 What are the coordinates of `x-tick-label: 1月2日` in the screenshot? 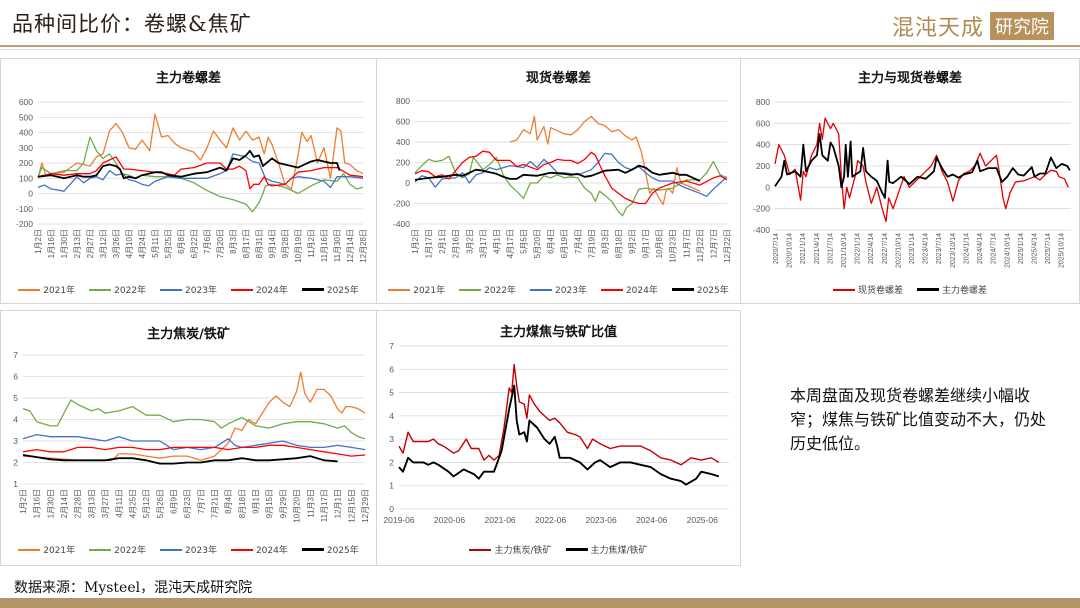 It's located at (23, 501).